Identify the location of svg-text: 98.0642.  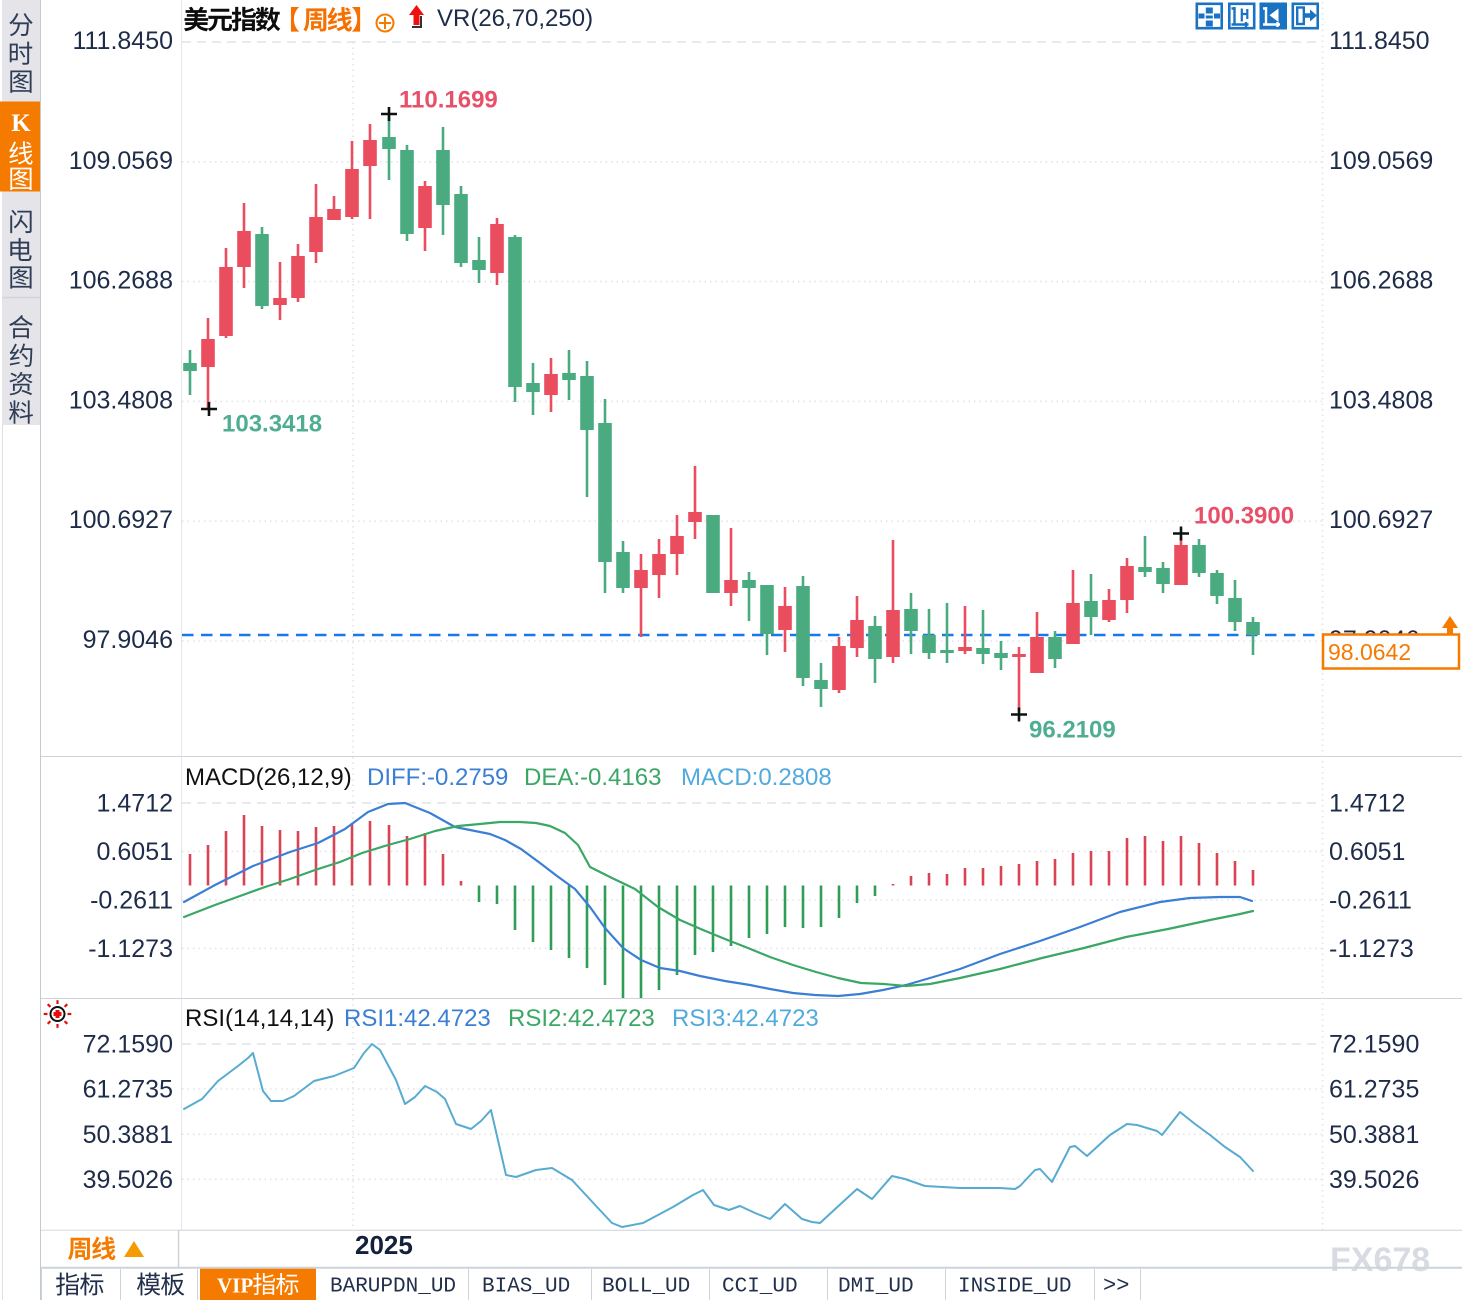
(1369, 652).